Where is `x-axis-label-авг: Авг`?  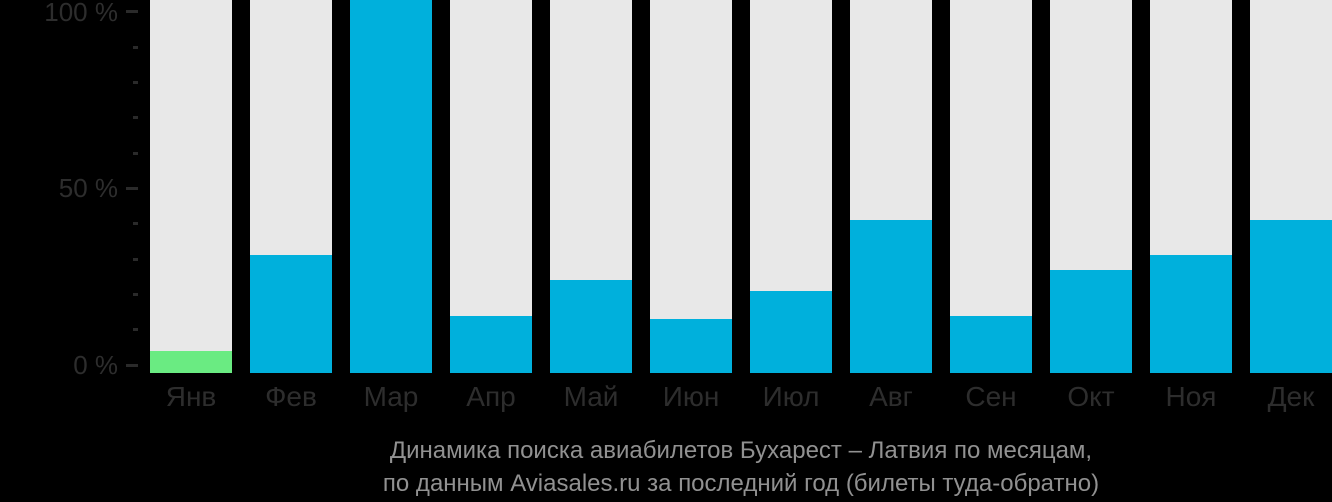 x-axis-label-авг: Авг is located at coordinates (891, 396).